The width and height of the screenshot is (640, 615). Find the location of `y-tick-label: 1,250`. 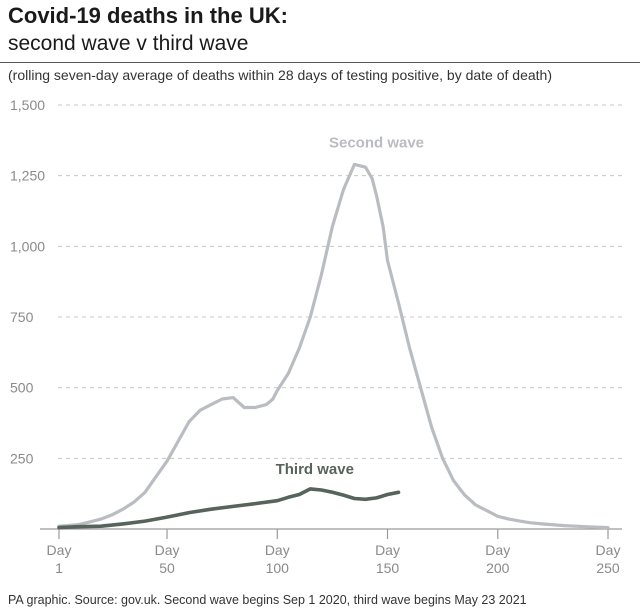

y-tick-label: 1,250 is located at coordinates (27, 176).